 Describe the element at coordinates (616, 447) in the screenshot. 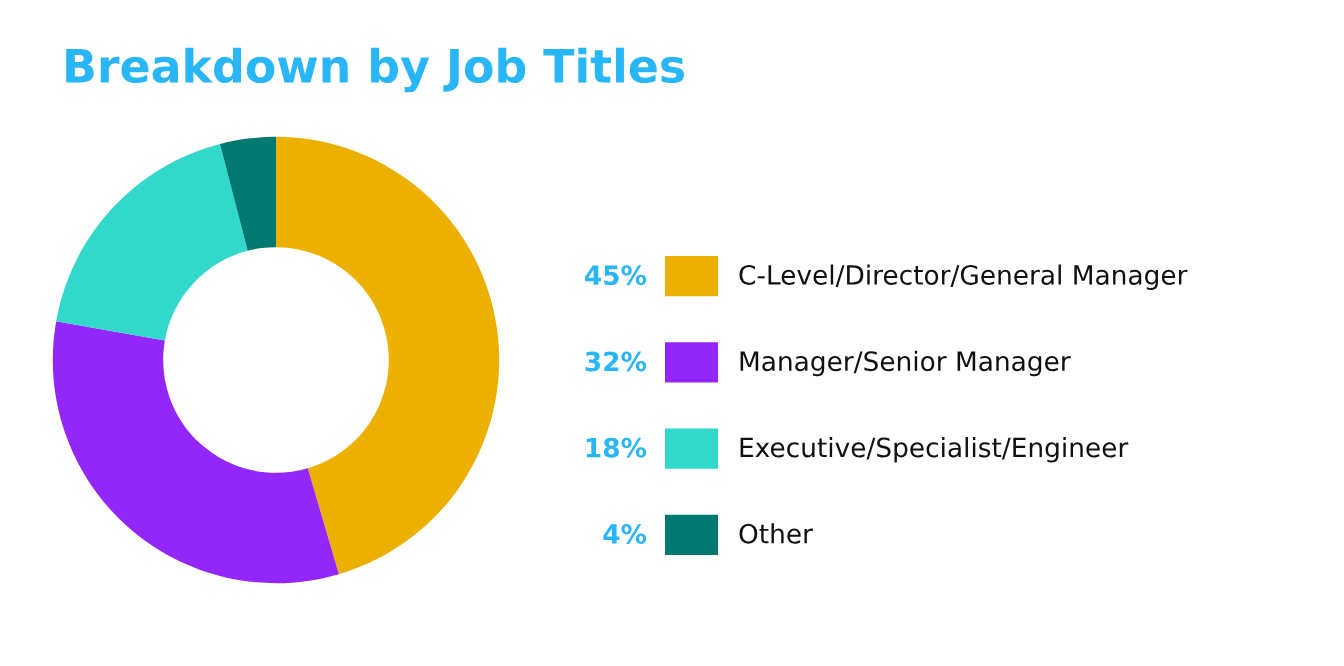

I see `data-label: 18%` at that location.